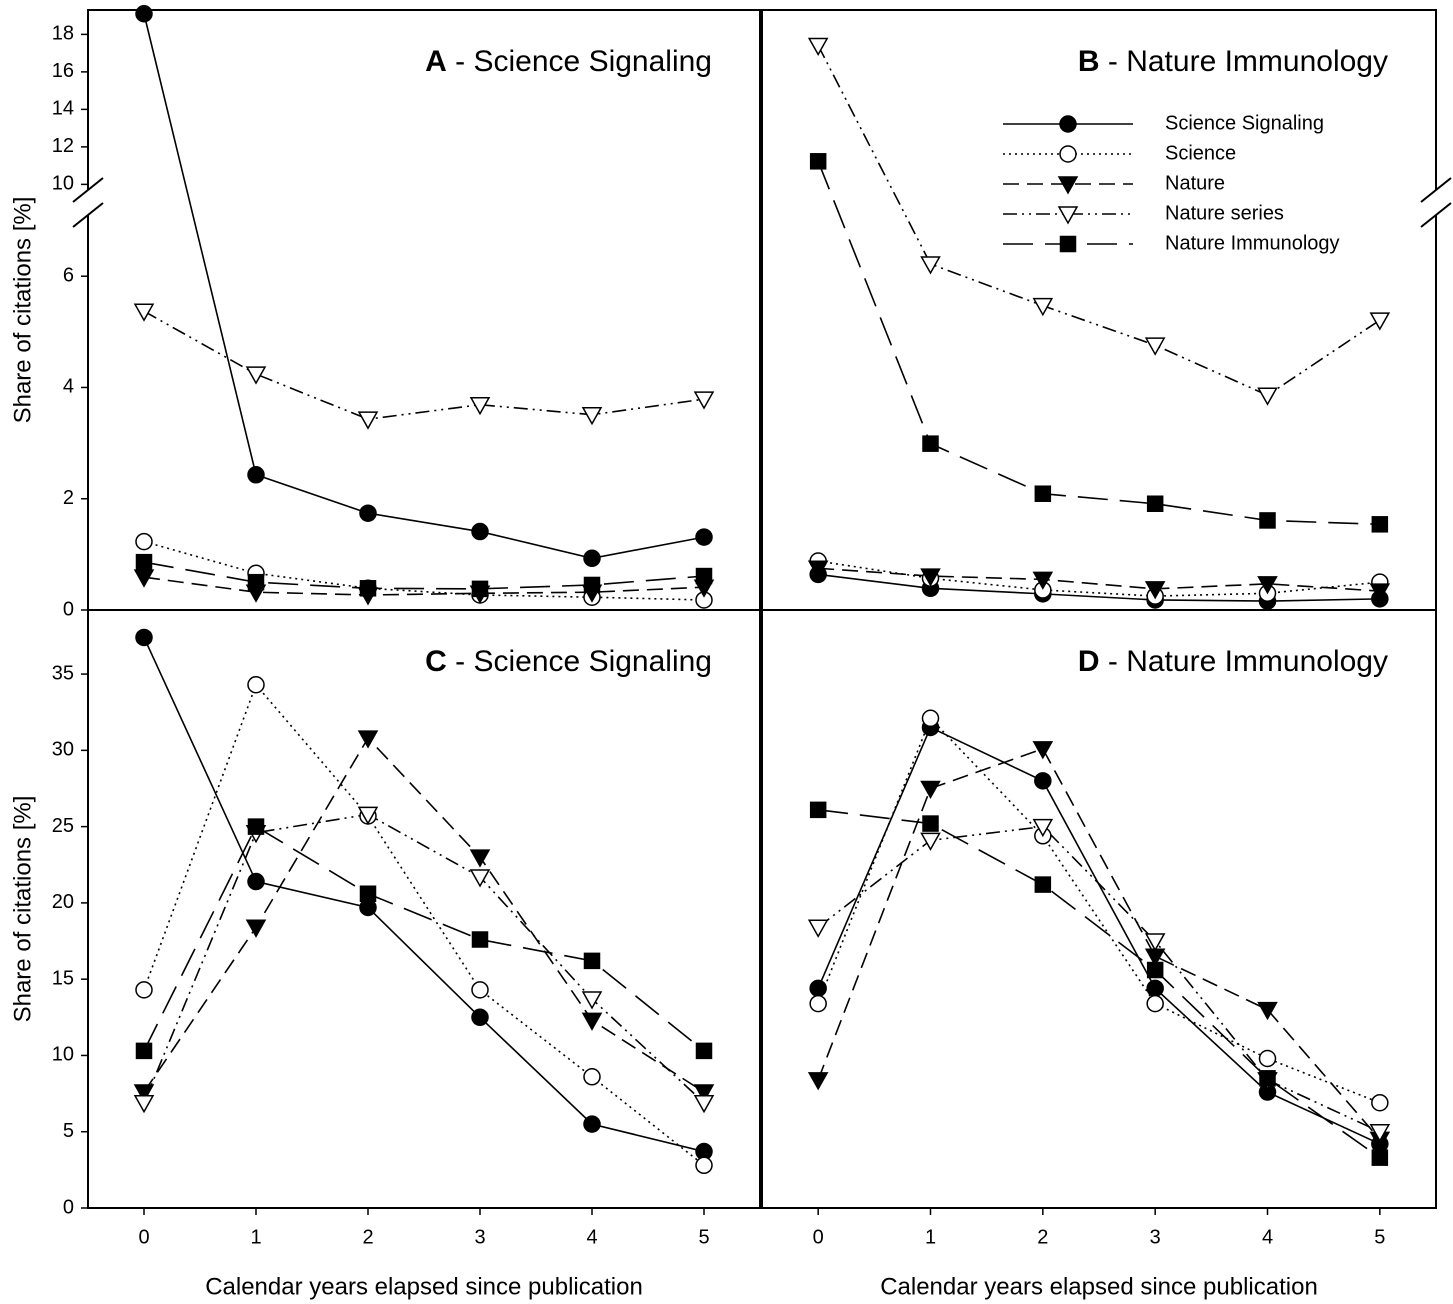 The width and height of the screenshot is (1453, 1304). Describe the element at coordinates (68, 387) in the screenshot. I see `y-tick-label: 4` at that location.